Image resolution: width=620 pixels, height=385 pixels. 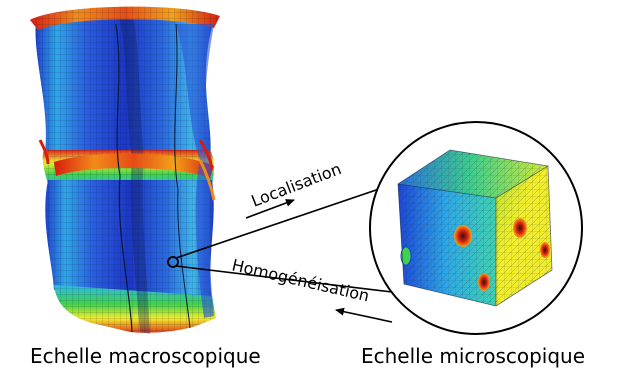 I want to click on material-point-marker, so click(x=173, y=262).